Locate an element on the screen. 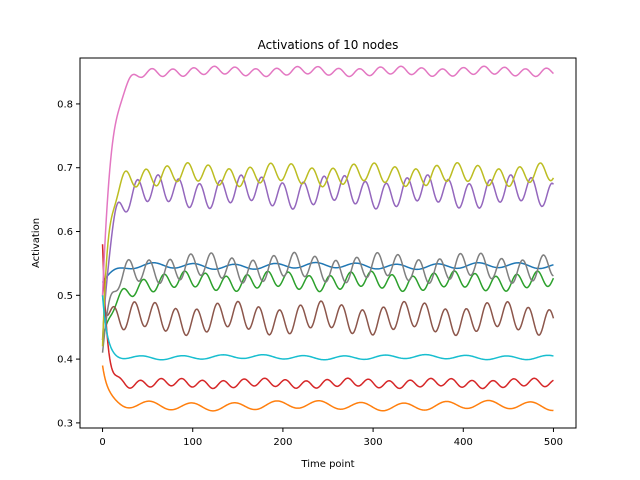 The height and width of the screenshot is (480, 640). chart-title: Activations of 10 nodes is located at coordinates (328, 45).